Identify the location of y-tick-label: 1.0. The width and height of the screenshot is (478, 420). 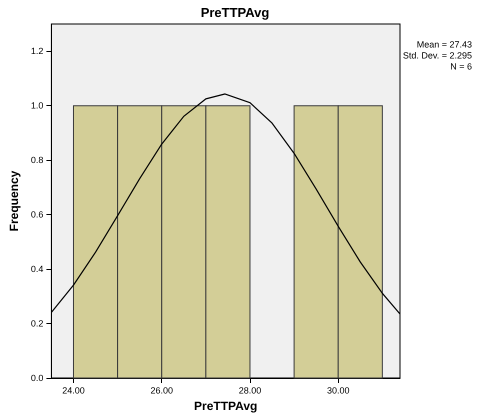
(37, 105).